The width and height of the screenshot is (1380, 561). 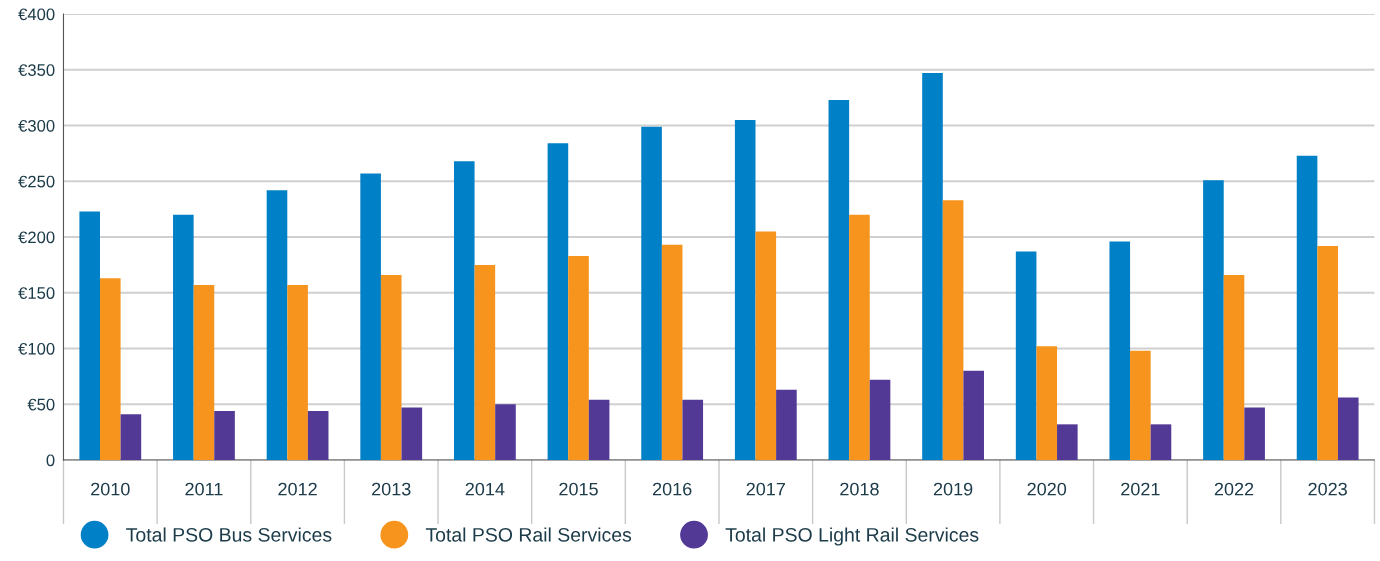 I want to click on y-tick-label: €350, so click(x=36, y=70).